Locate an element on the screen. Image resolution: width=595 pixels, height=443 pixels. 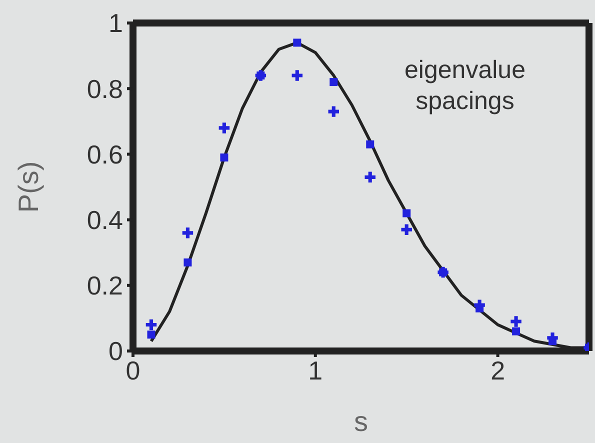
y-tick-label: 0.8 is located at coordinates (104, 89).